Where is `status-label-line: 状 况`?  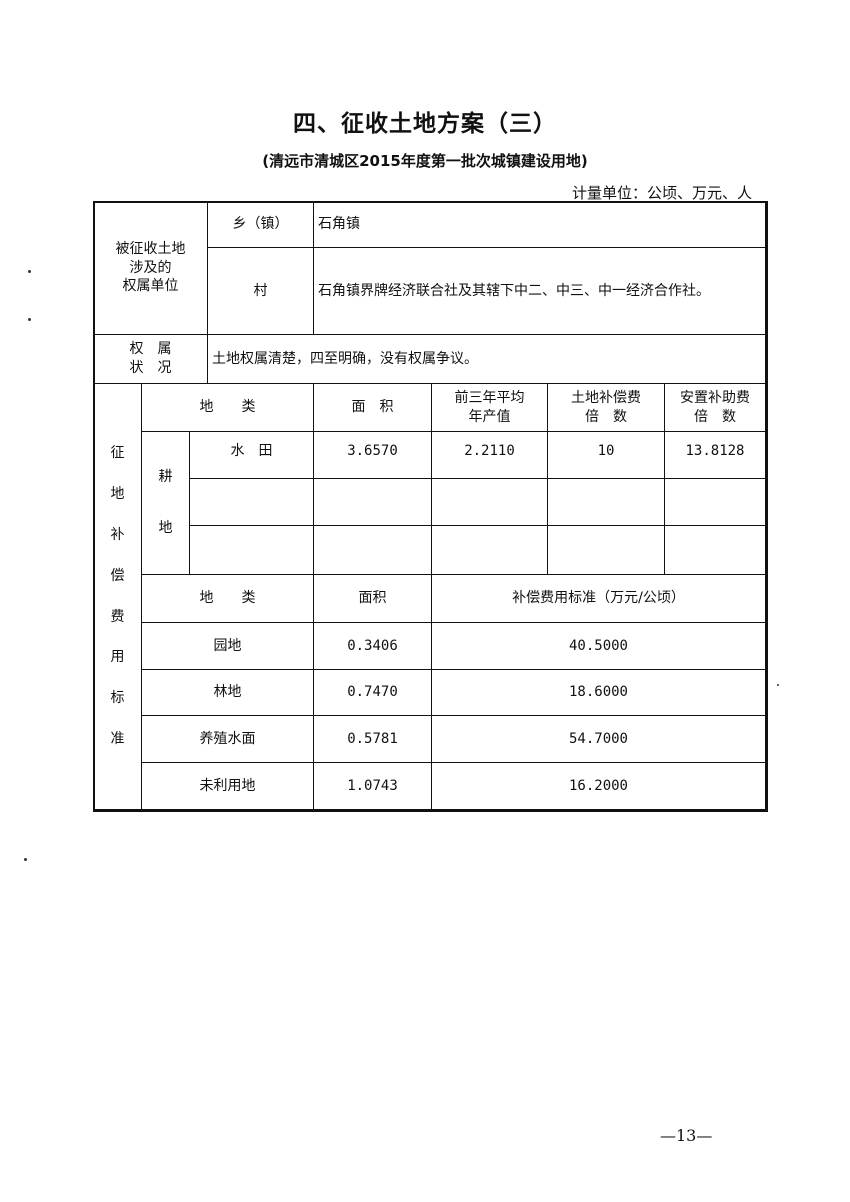
status-label-line: 状 况 is located at coordinates (150, 368).